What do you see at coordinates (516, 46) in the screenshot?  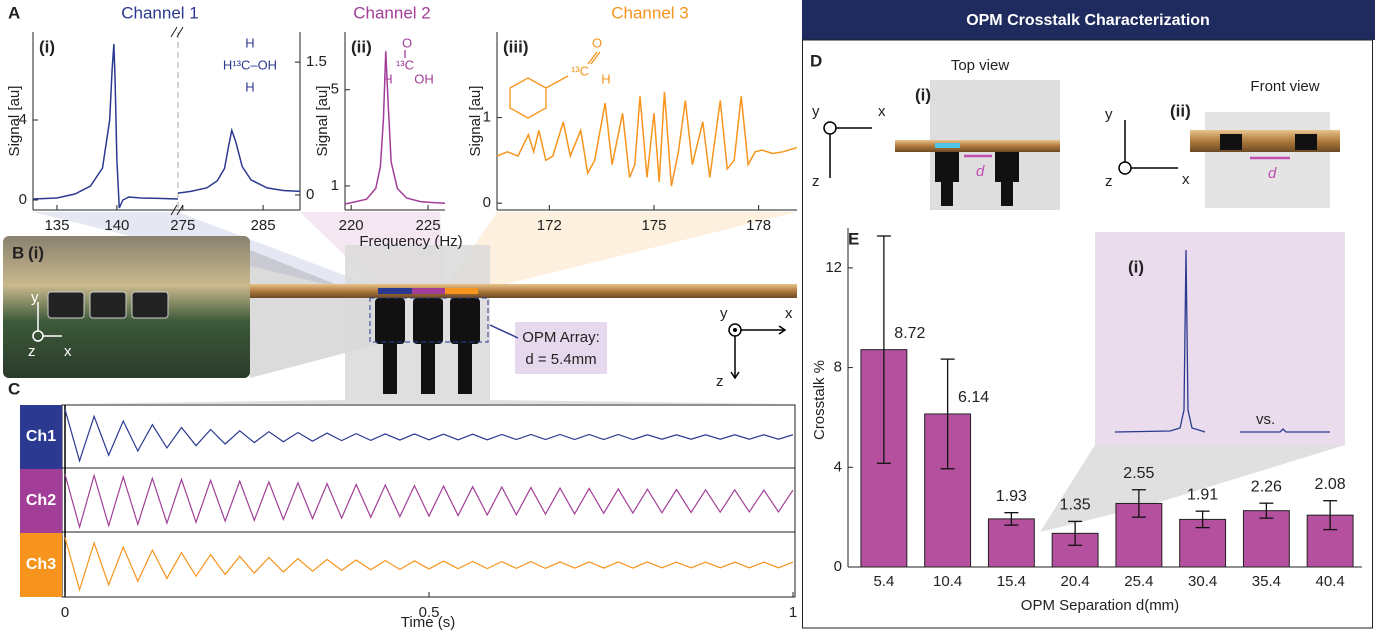 I see `panel-sublabel: (iii)` at bounding box center [516, 46].